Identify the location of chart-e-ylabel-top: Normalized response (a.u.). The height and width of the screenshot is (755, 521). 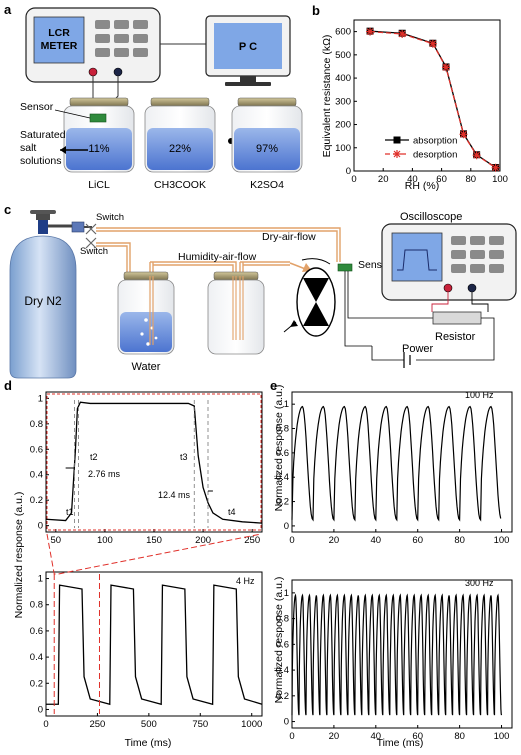
(279, 448).